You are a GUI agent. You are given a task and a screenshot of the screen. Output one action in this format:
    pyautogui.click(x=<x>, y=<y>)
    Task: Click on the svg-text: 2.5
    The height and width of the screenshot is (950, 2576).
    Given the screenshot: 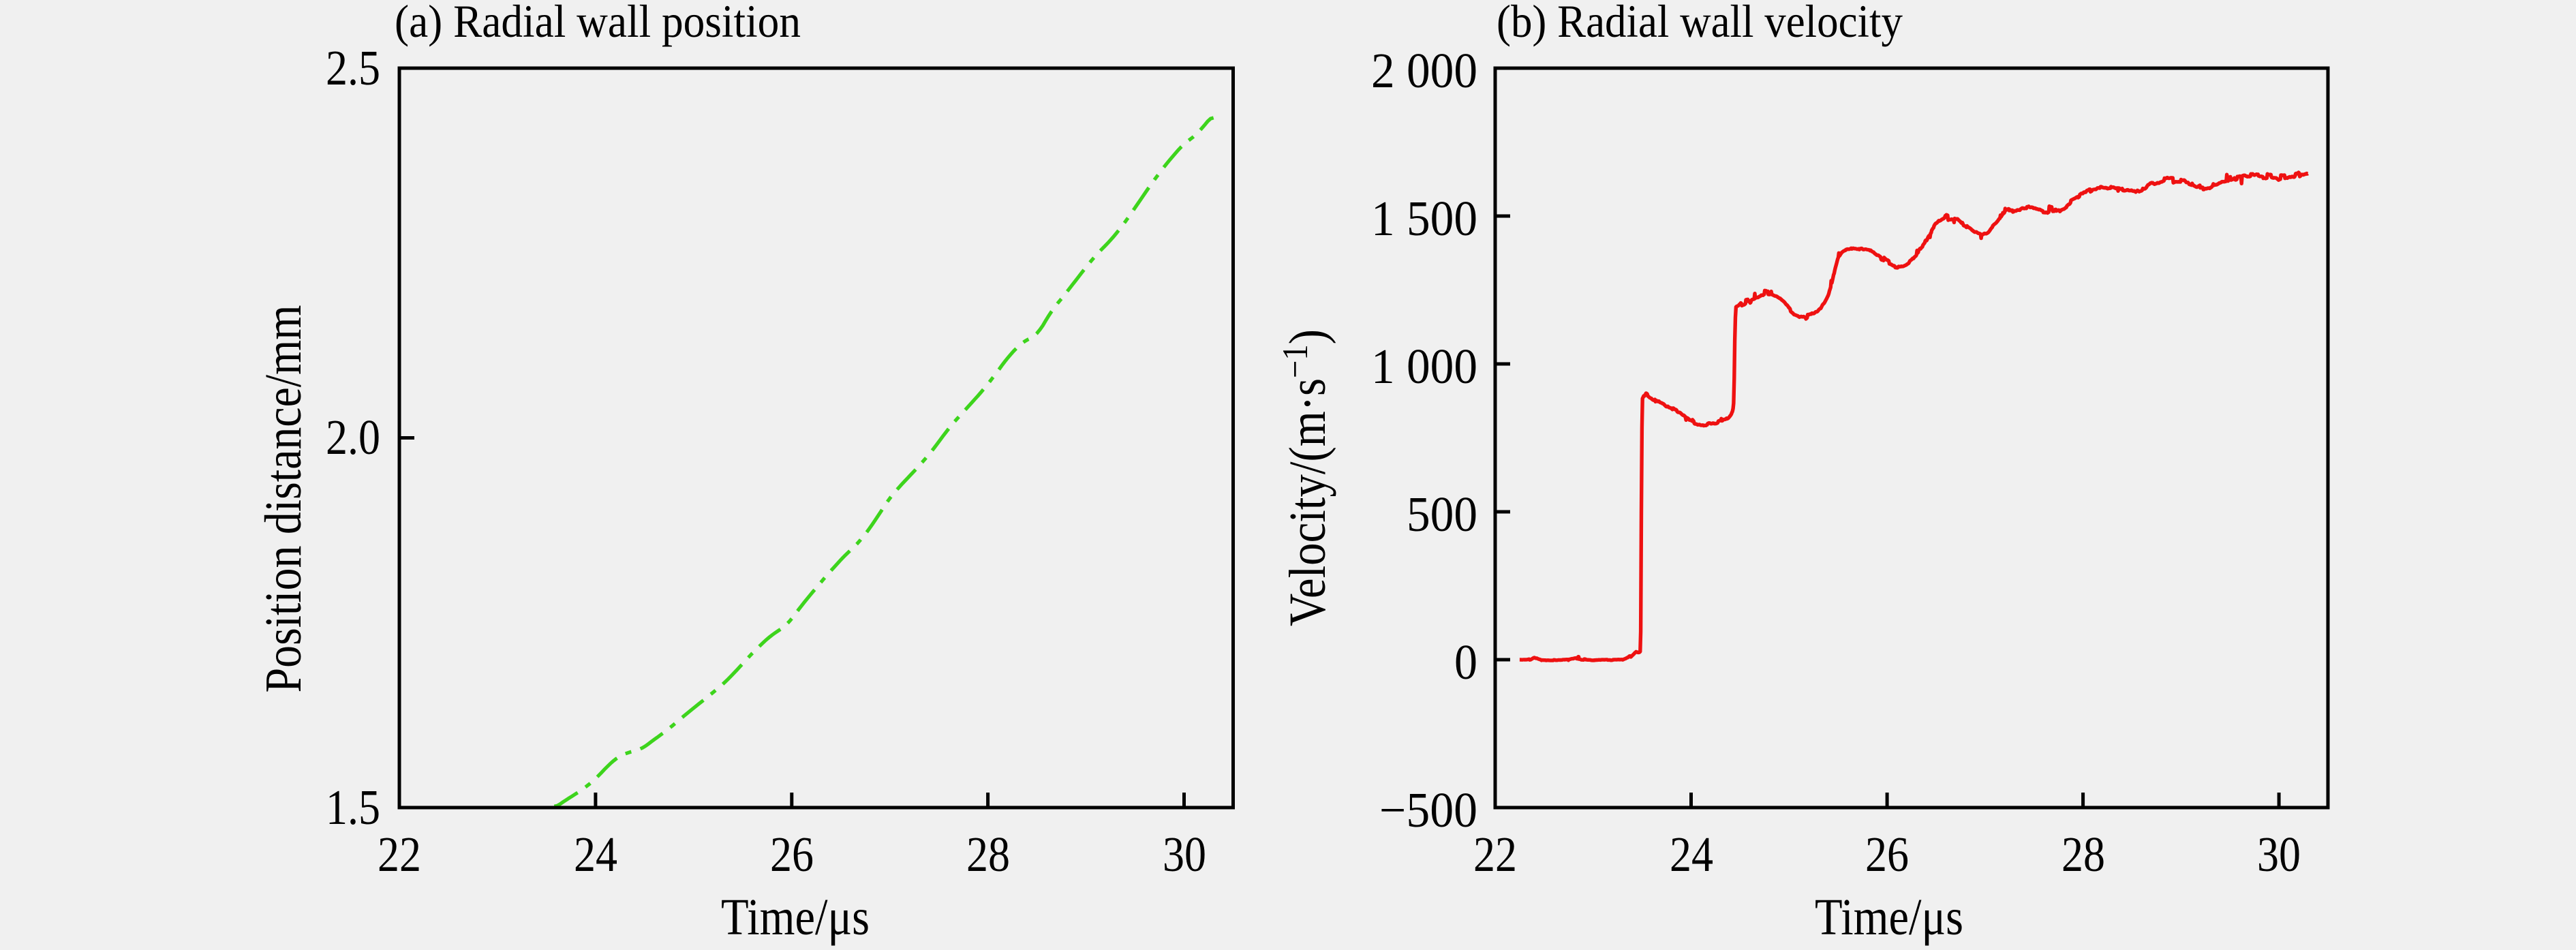 What is the action you would take?
    pyautogui.click(x=353, y=68)
    